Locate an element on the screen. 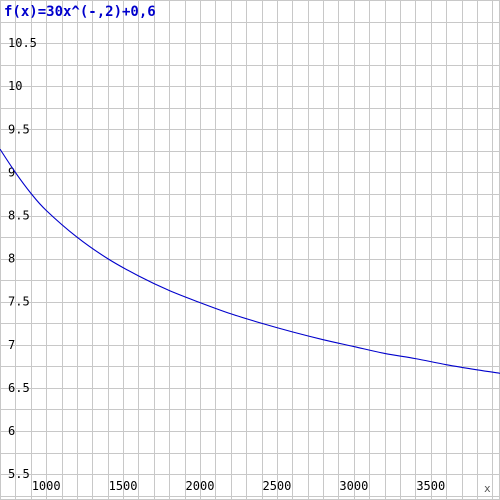 The image size is (500, 500). x-axis-label: x is located at coordinates (487, 488).